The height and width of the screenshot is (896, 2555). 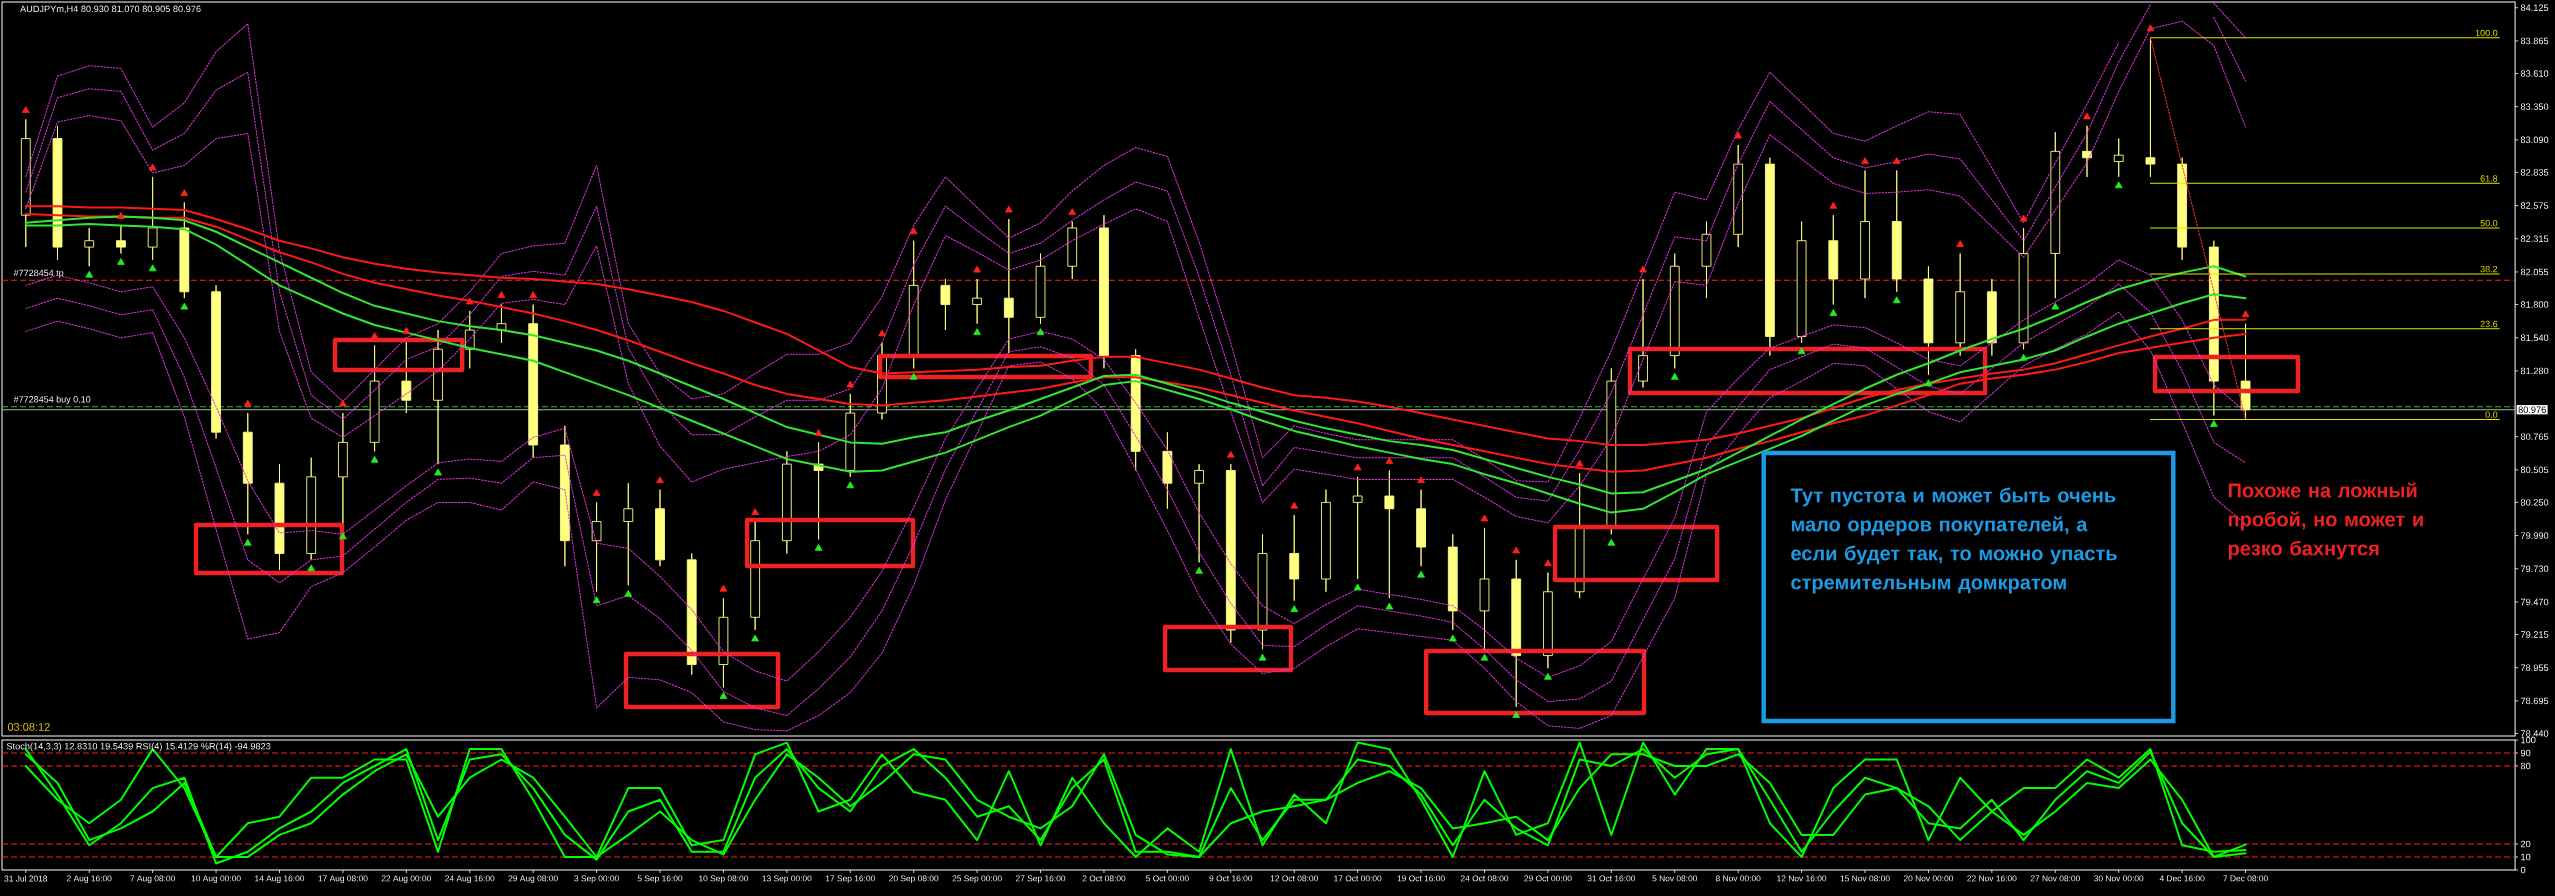 I want to click on x-tick-label: 25 Sep 00:00, so click(x=977, y=879).